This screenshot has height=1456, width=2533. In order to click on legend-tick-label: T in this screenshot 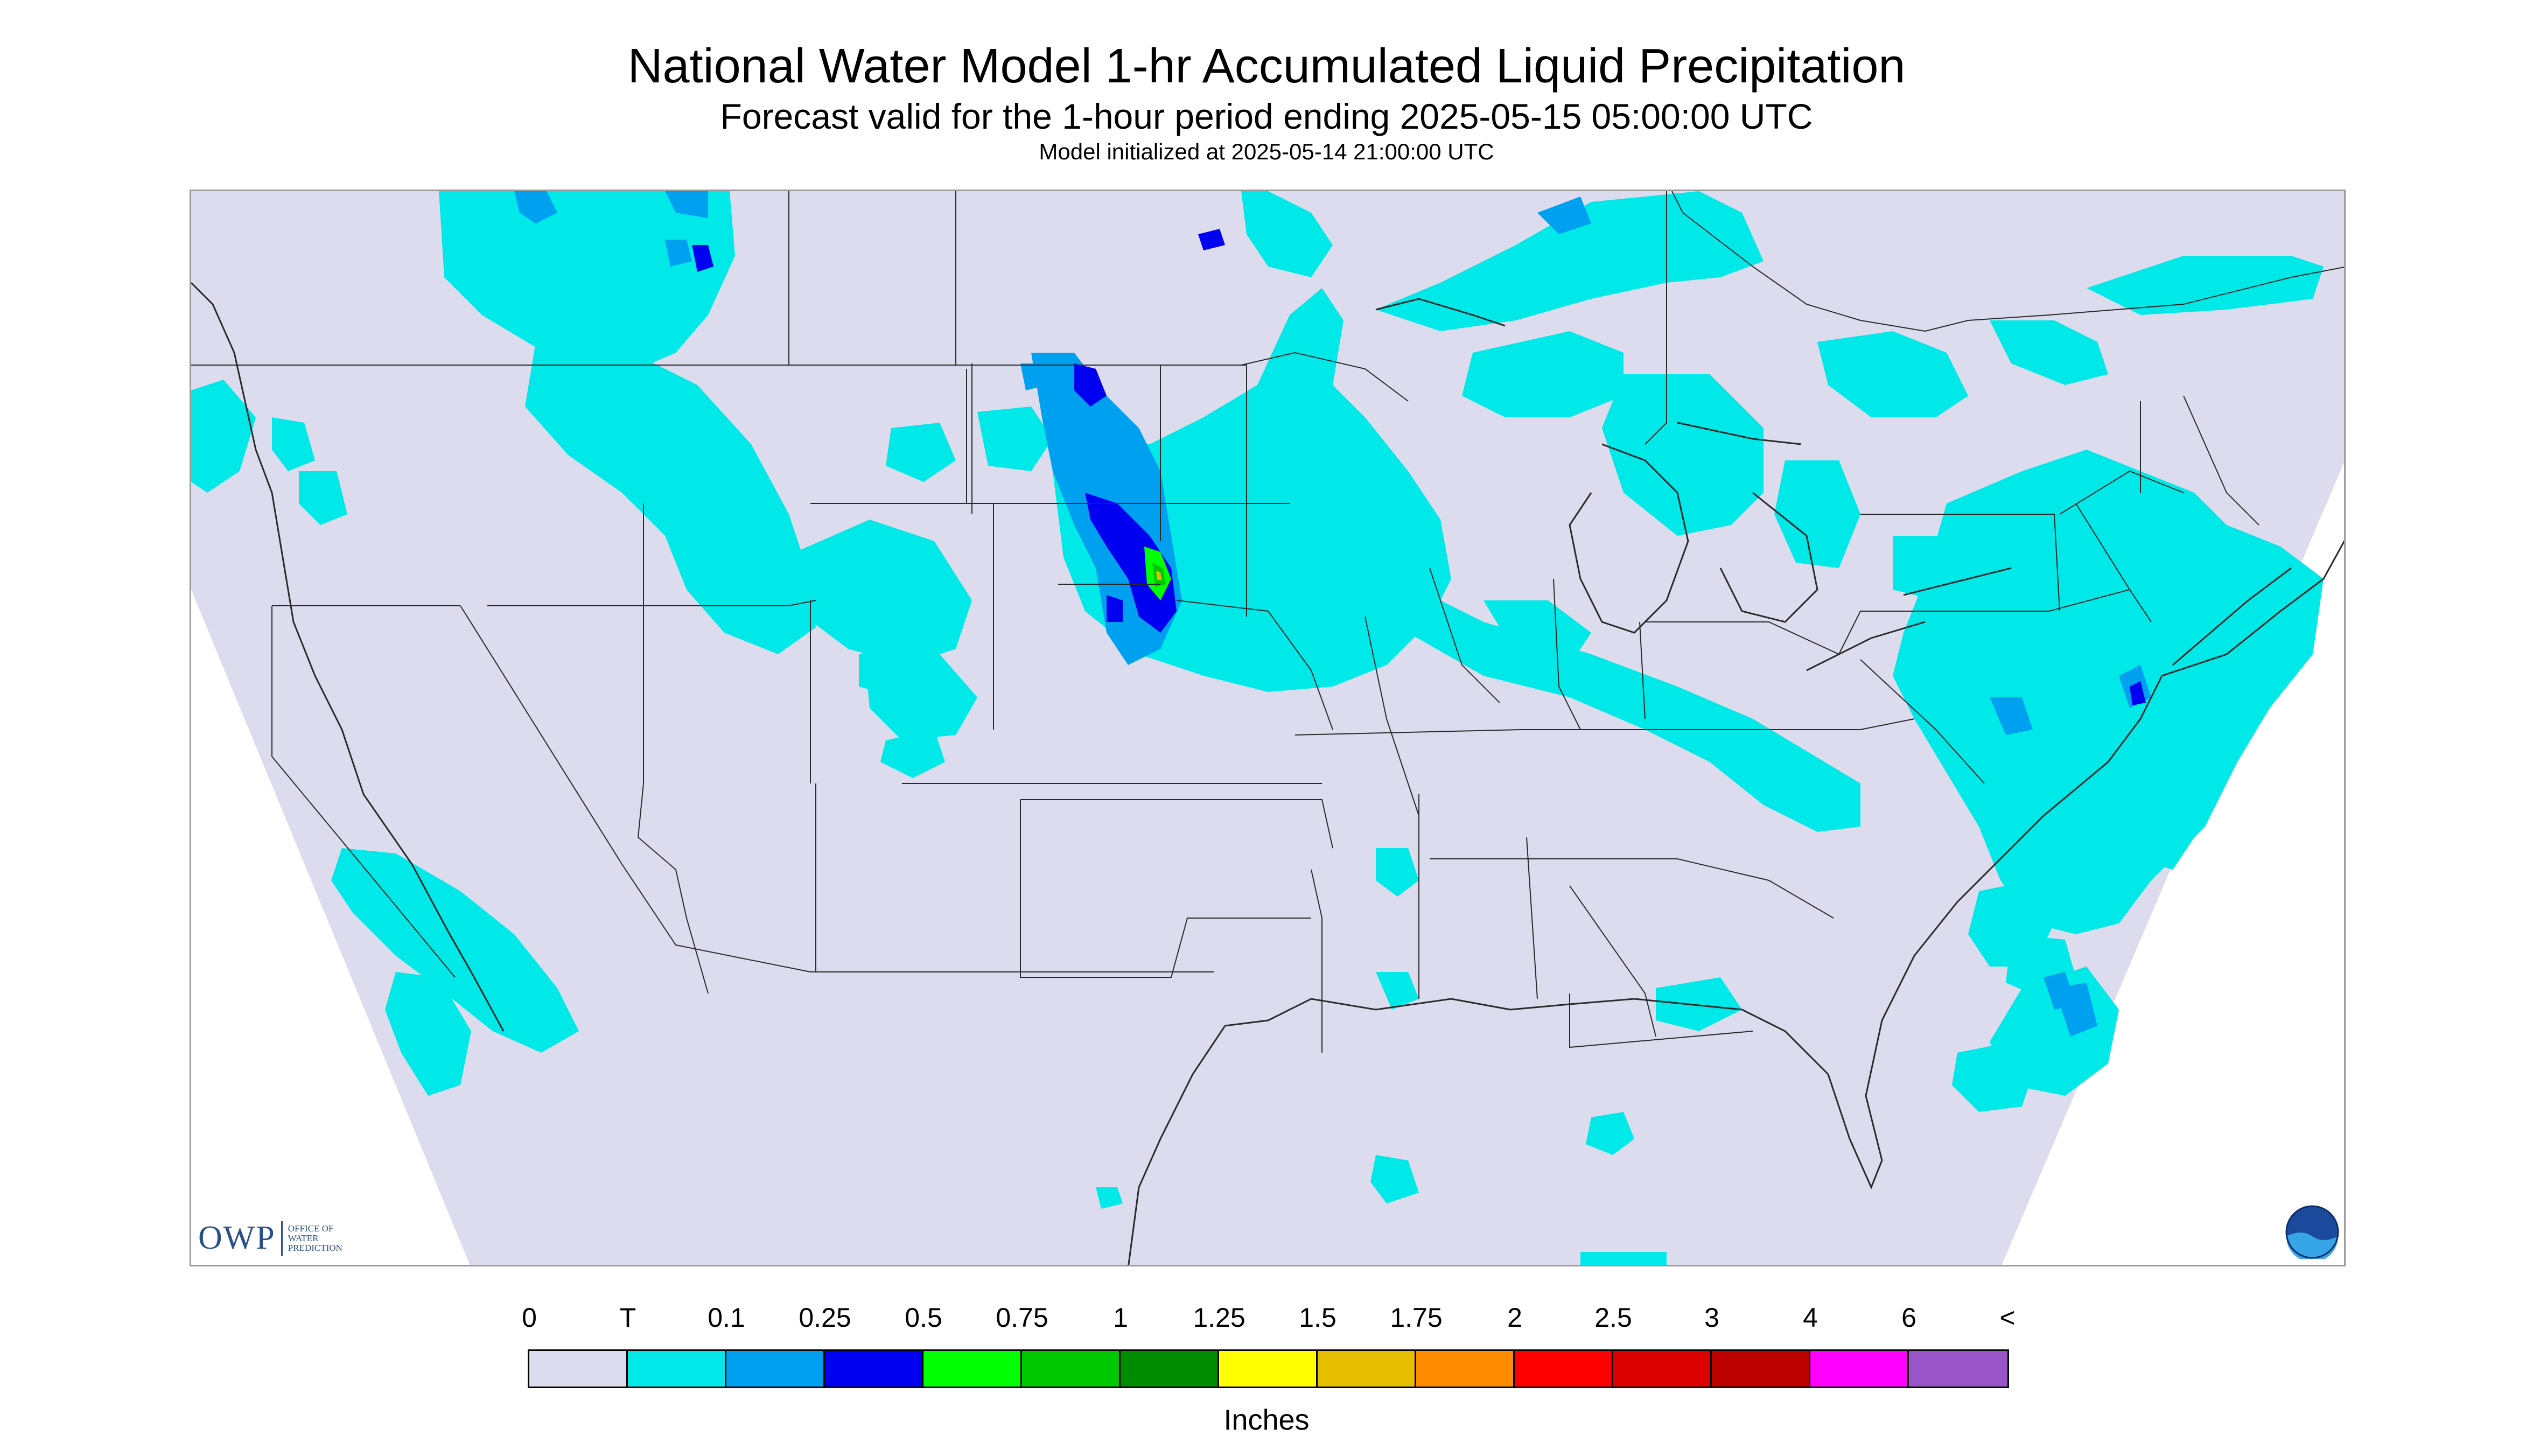, I will do `click(628, 1318)`.